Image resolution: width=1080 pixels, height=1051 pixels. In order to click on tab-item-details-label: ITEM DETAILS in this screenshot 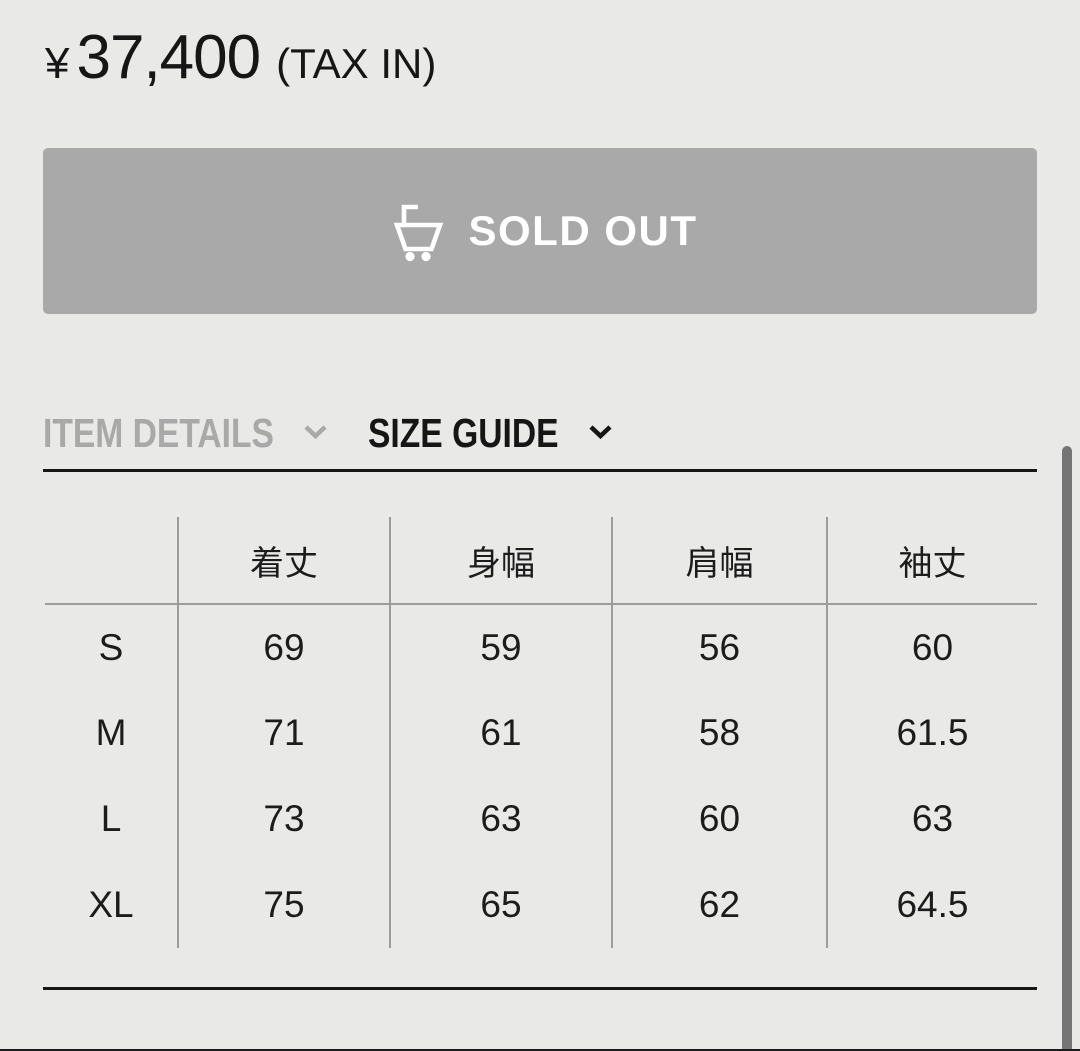, I will do `click(158, 432)`.